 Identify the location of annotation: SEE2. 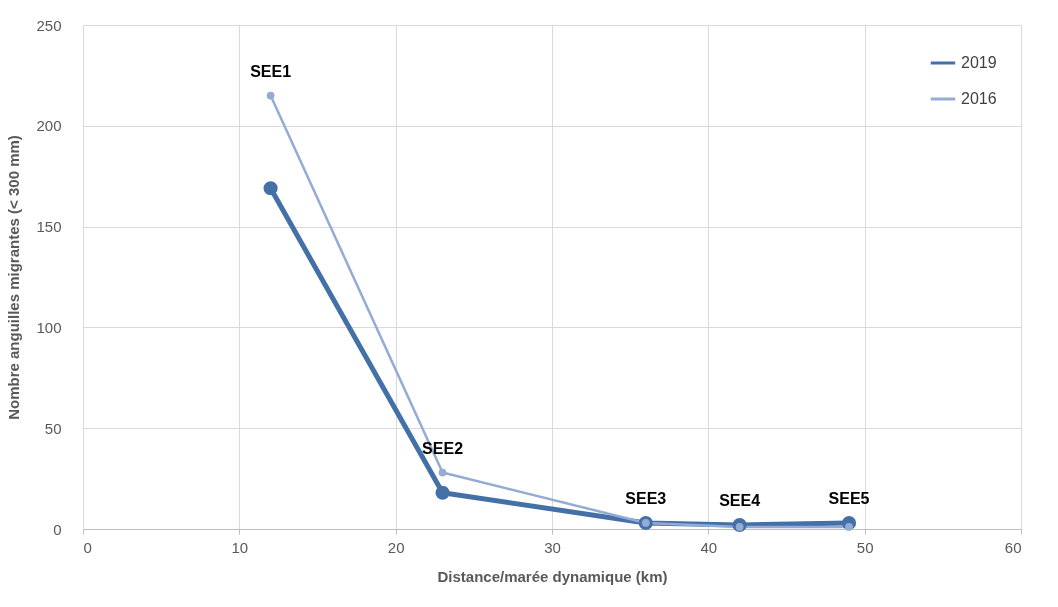
(443, 448).